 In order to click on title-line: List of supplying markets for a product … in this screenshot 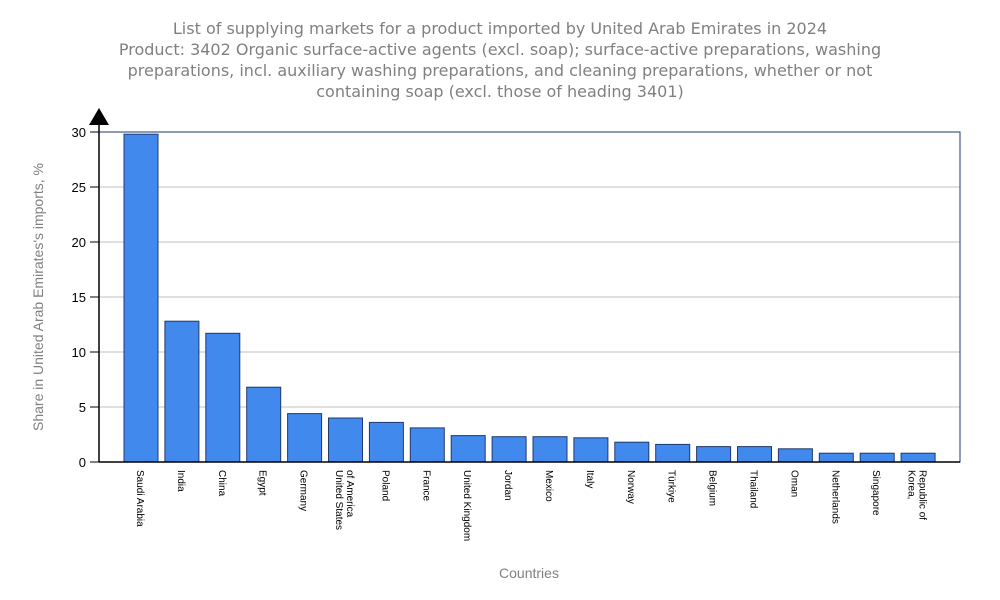, I will do `click(500, 28)`.